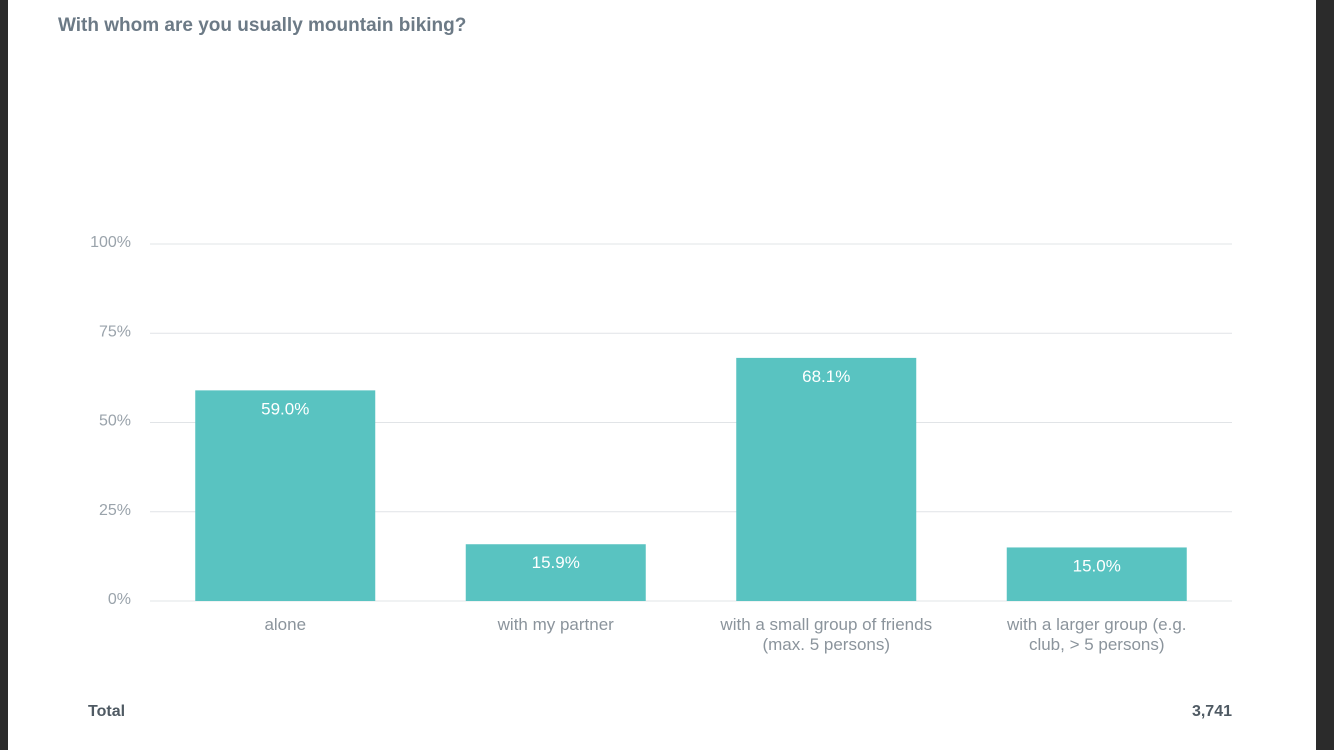 This screenshot has height=750, width=1334. What do you see at coordinates (107, 711) in the screenshot?
I see `total-label: Total` at bounding box center [107, 711].